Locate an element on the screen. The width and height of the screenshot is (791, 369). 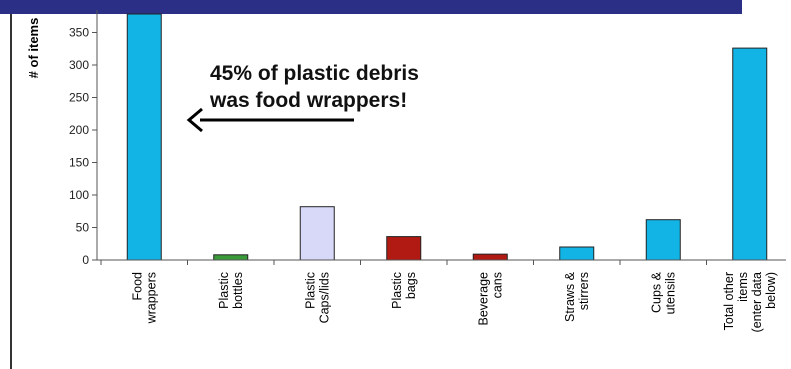
x-category-label: Cups &utensils is located at coordinates (663, 292).